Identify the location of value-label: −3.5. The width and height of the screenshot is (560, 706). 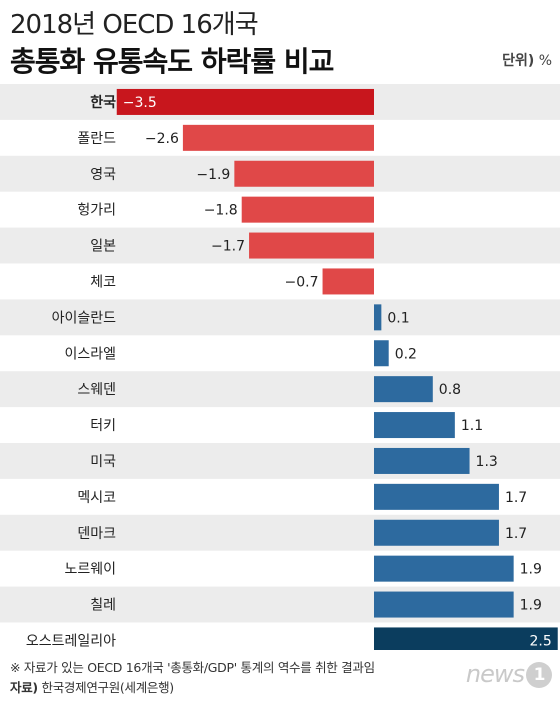
(140, 103).